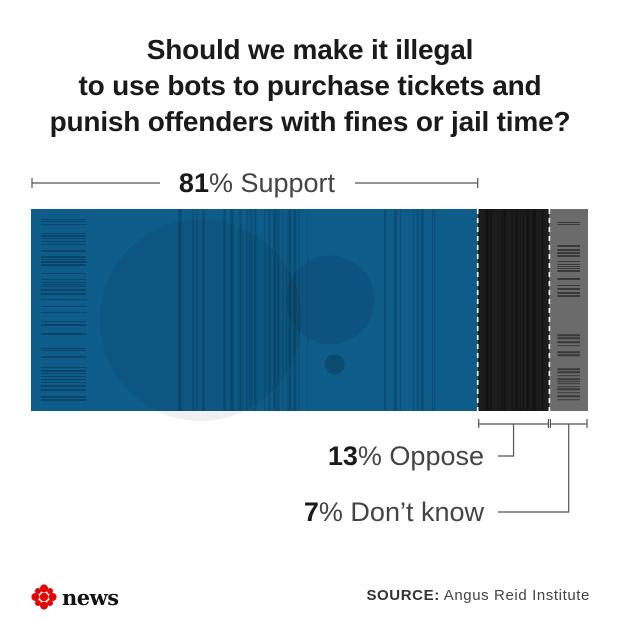  What do you see at coordinates (369, 456) in the screenshot?
I see `oppose-pct: %` at bounding box center [369, 456].